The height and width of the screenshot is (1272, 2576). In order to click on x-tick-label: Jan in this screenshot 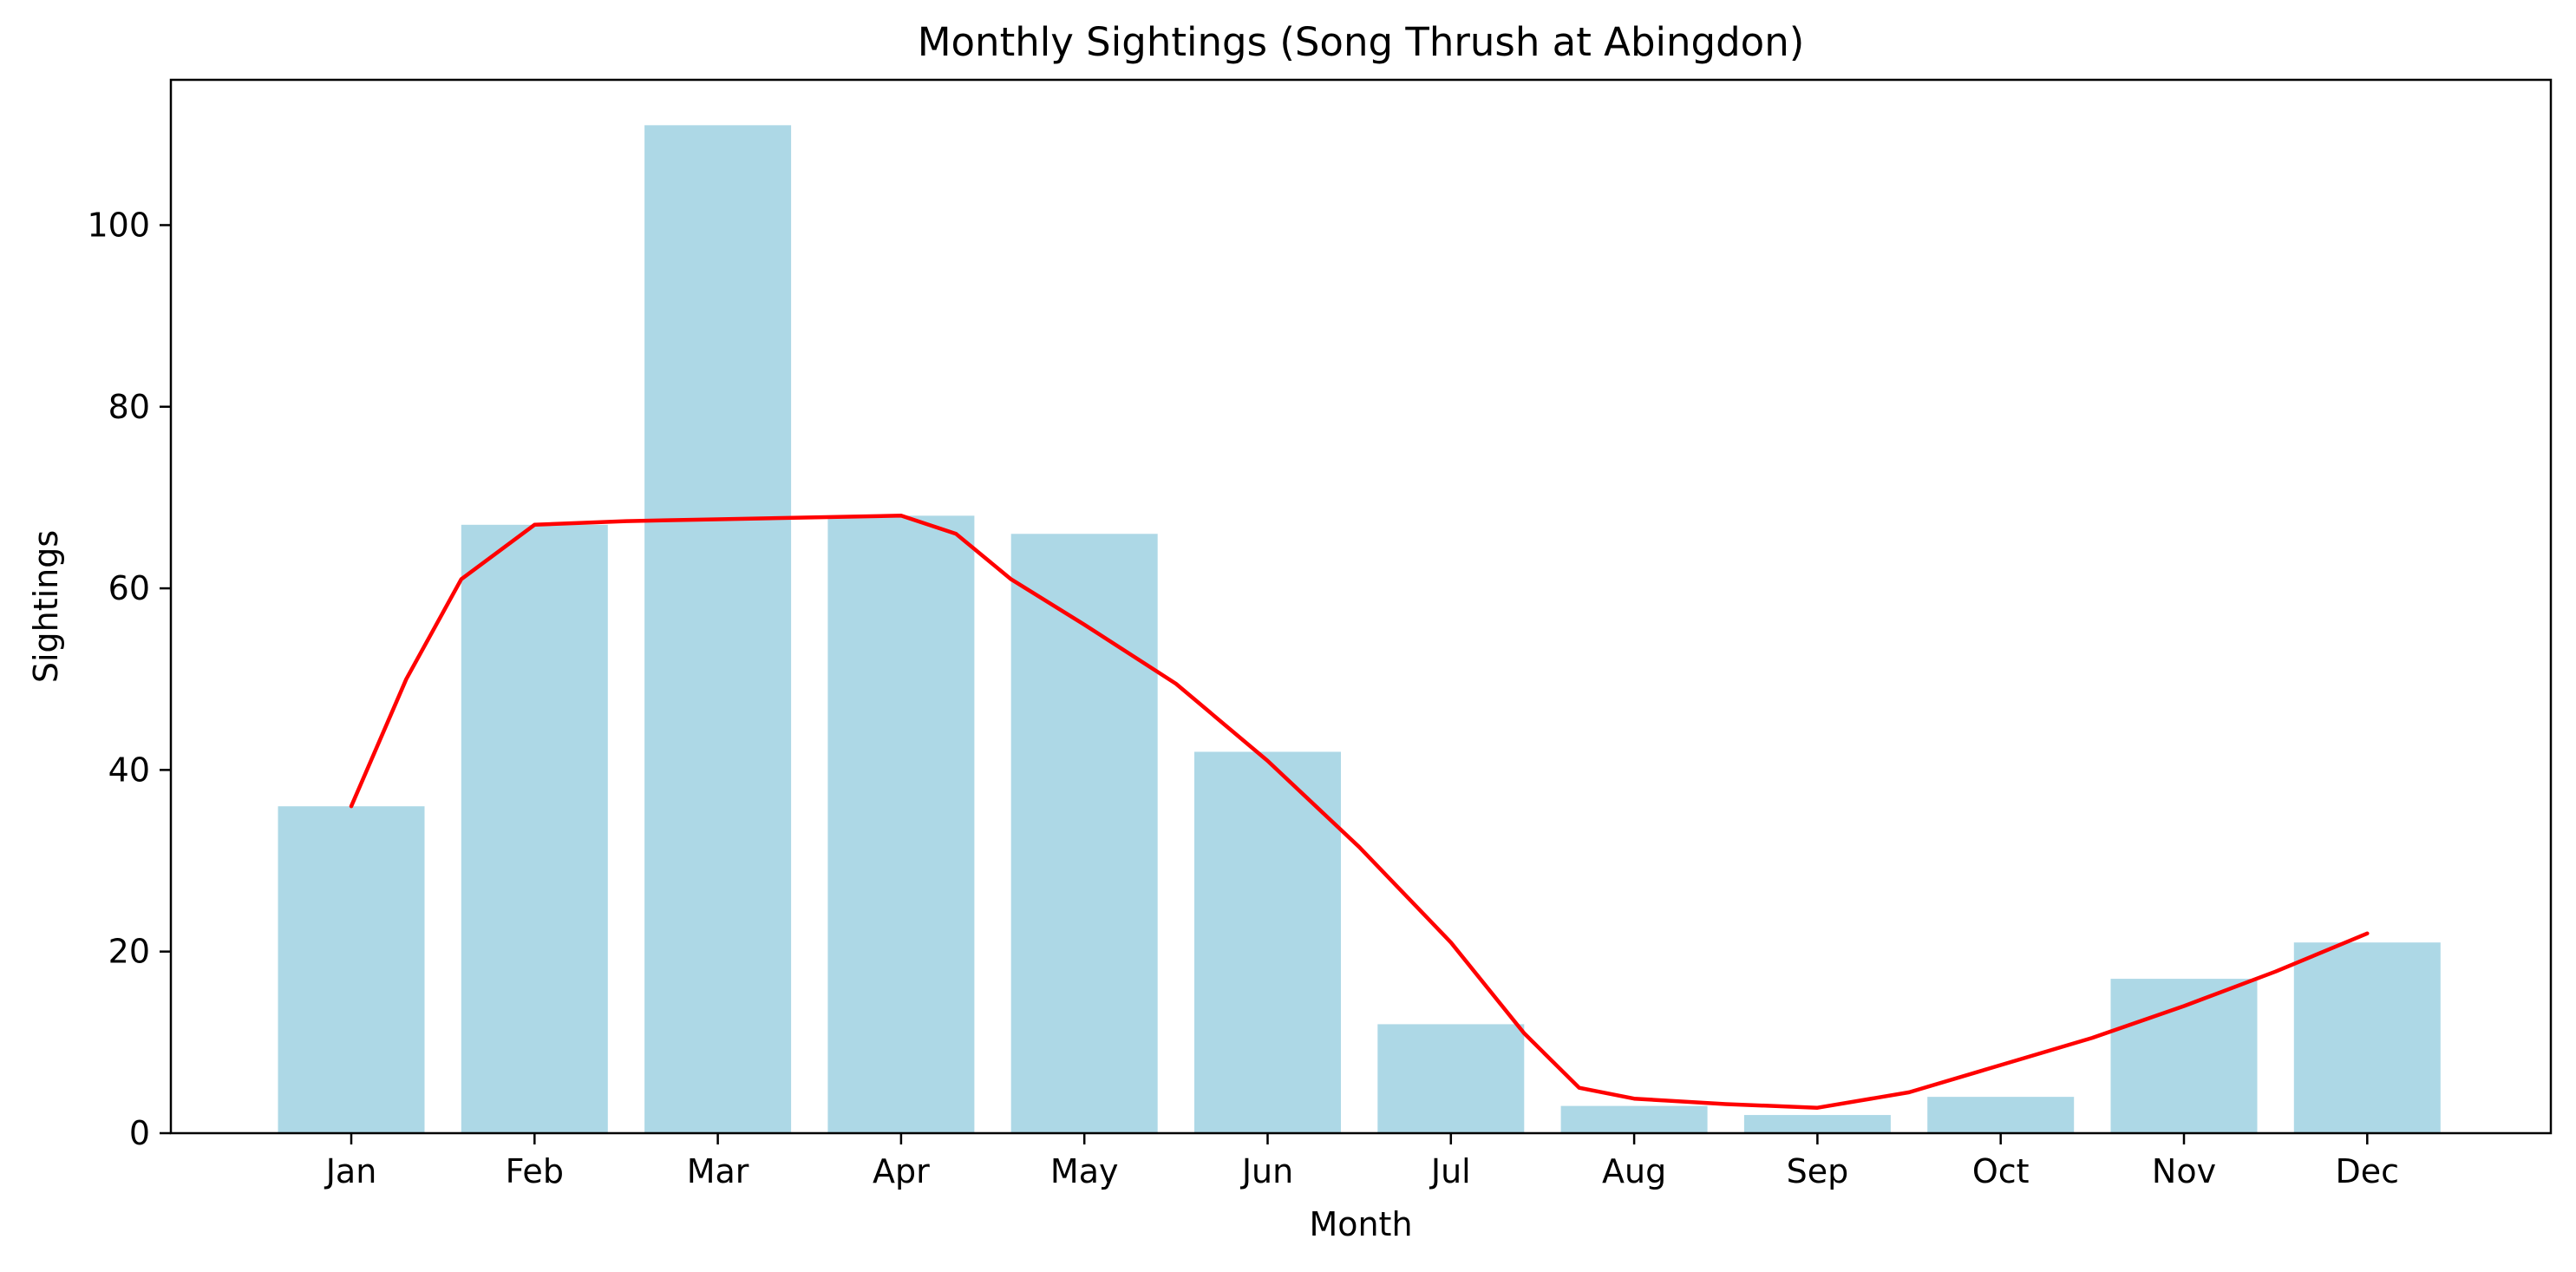, I will do `click(350, 1171)`.